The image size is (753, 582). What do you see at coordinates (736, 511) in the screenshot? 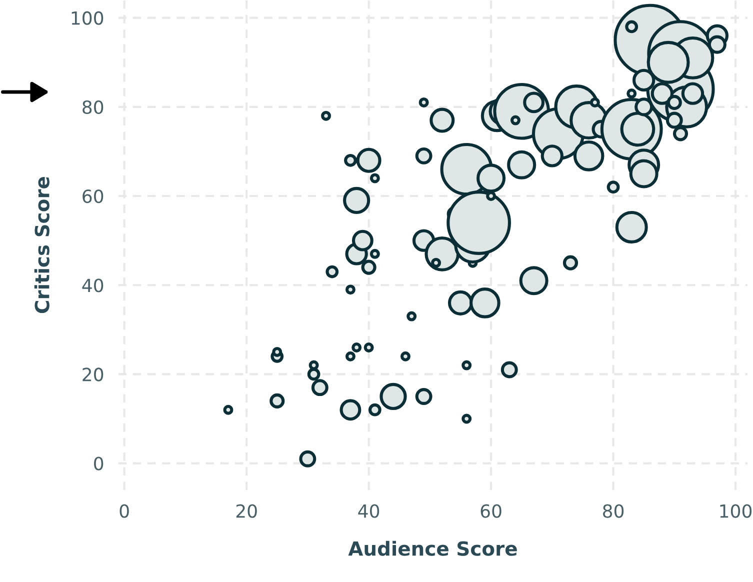
I see `x-tick-label: 100` at bounding box center [736, 511].